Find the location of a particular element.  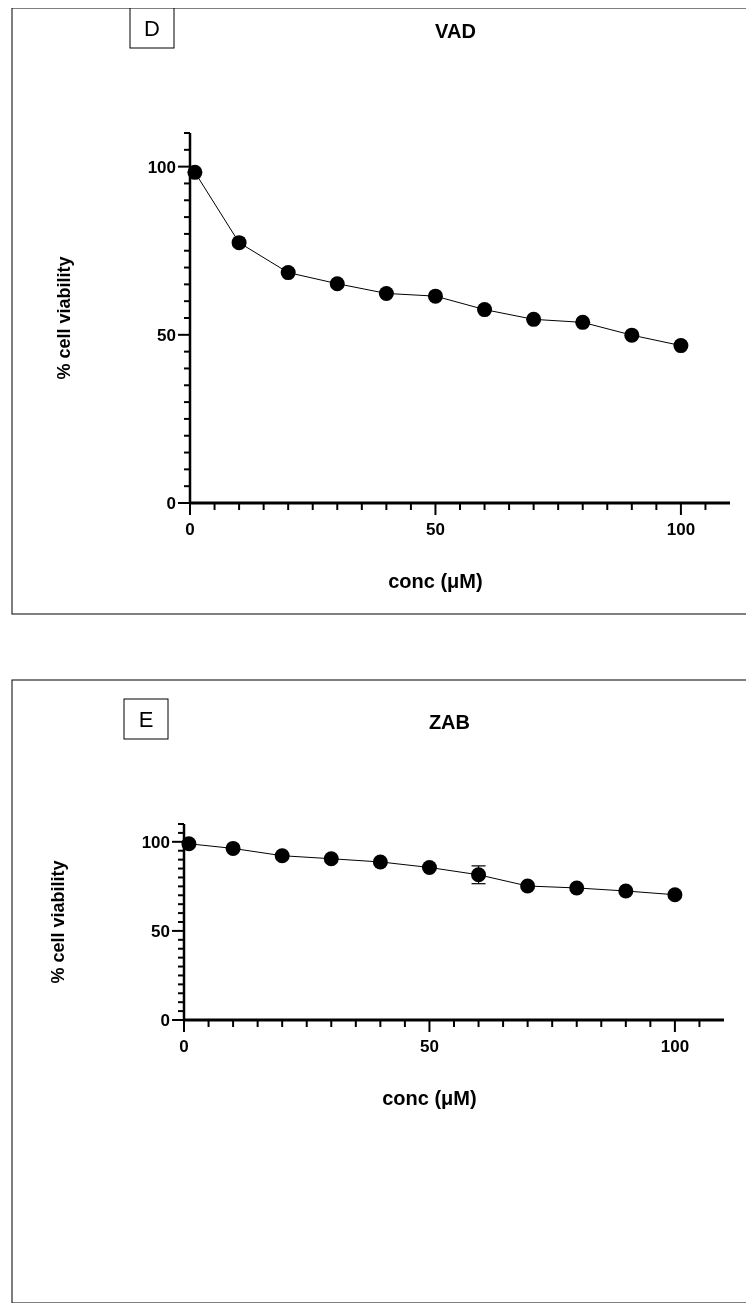

chart-title: ZAB is located at coordinates (449, 722).